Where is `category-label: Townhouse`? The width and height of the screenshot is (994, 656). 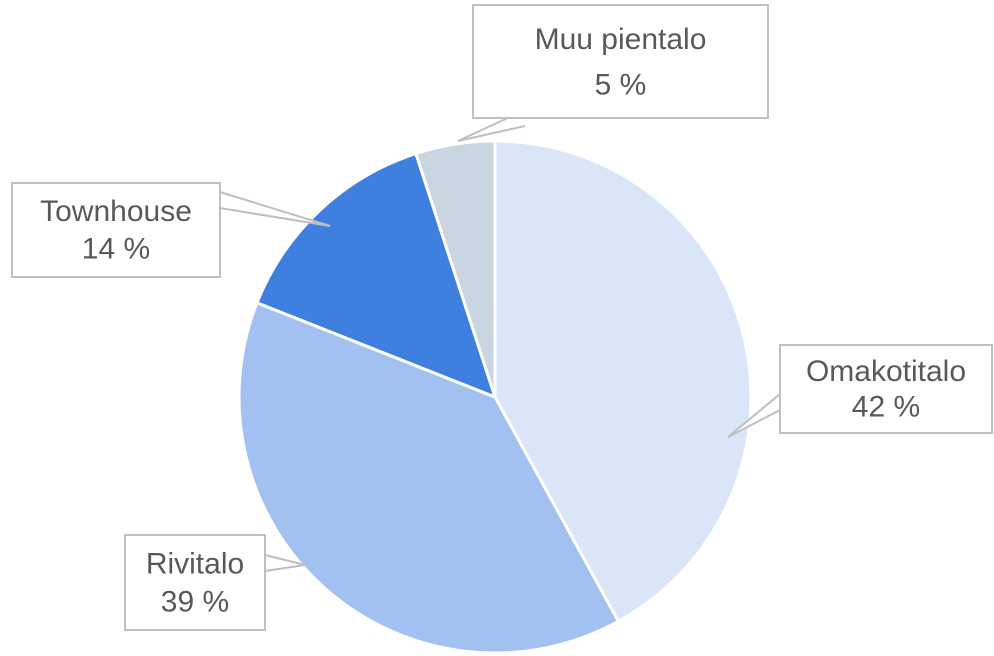 category-label: Townhouse is located at coordinates (116, 211).